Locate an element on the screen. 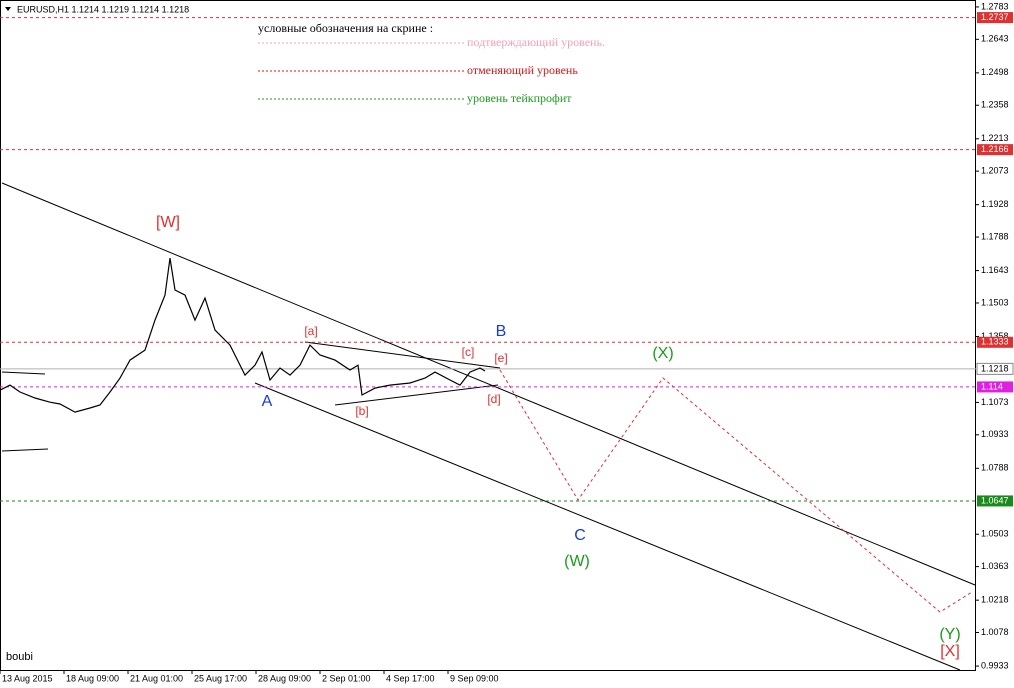  price-line is located at coordinates (243, 335).